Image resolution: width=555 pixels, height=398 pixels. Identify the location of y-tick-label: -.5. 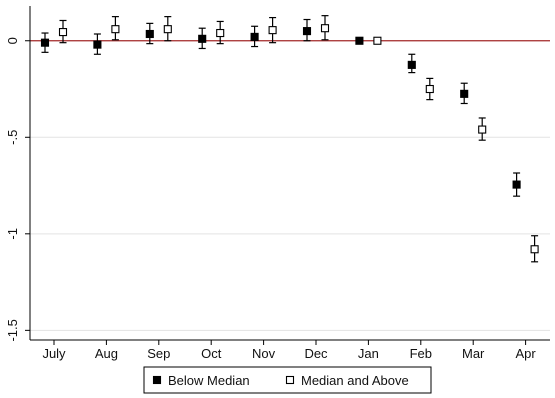
(12, 137).